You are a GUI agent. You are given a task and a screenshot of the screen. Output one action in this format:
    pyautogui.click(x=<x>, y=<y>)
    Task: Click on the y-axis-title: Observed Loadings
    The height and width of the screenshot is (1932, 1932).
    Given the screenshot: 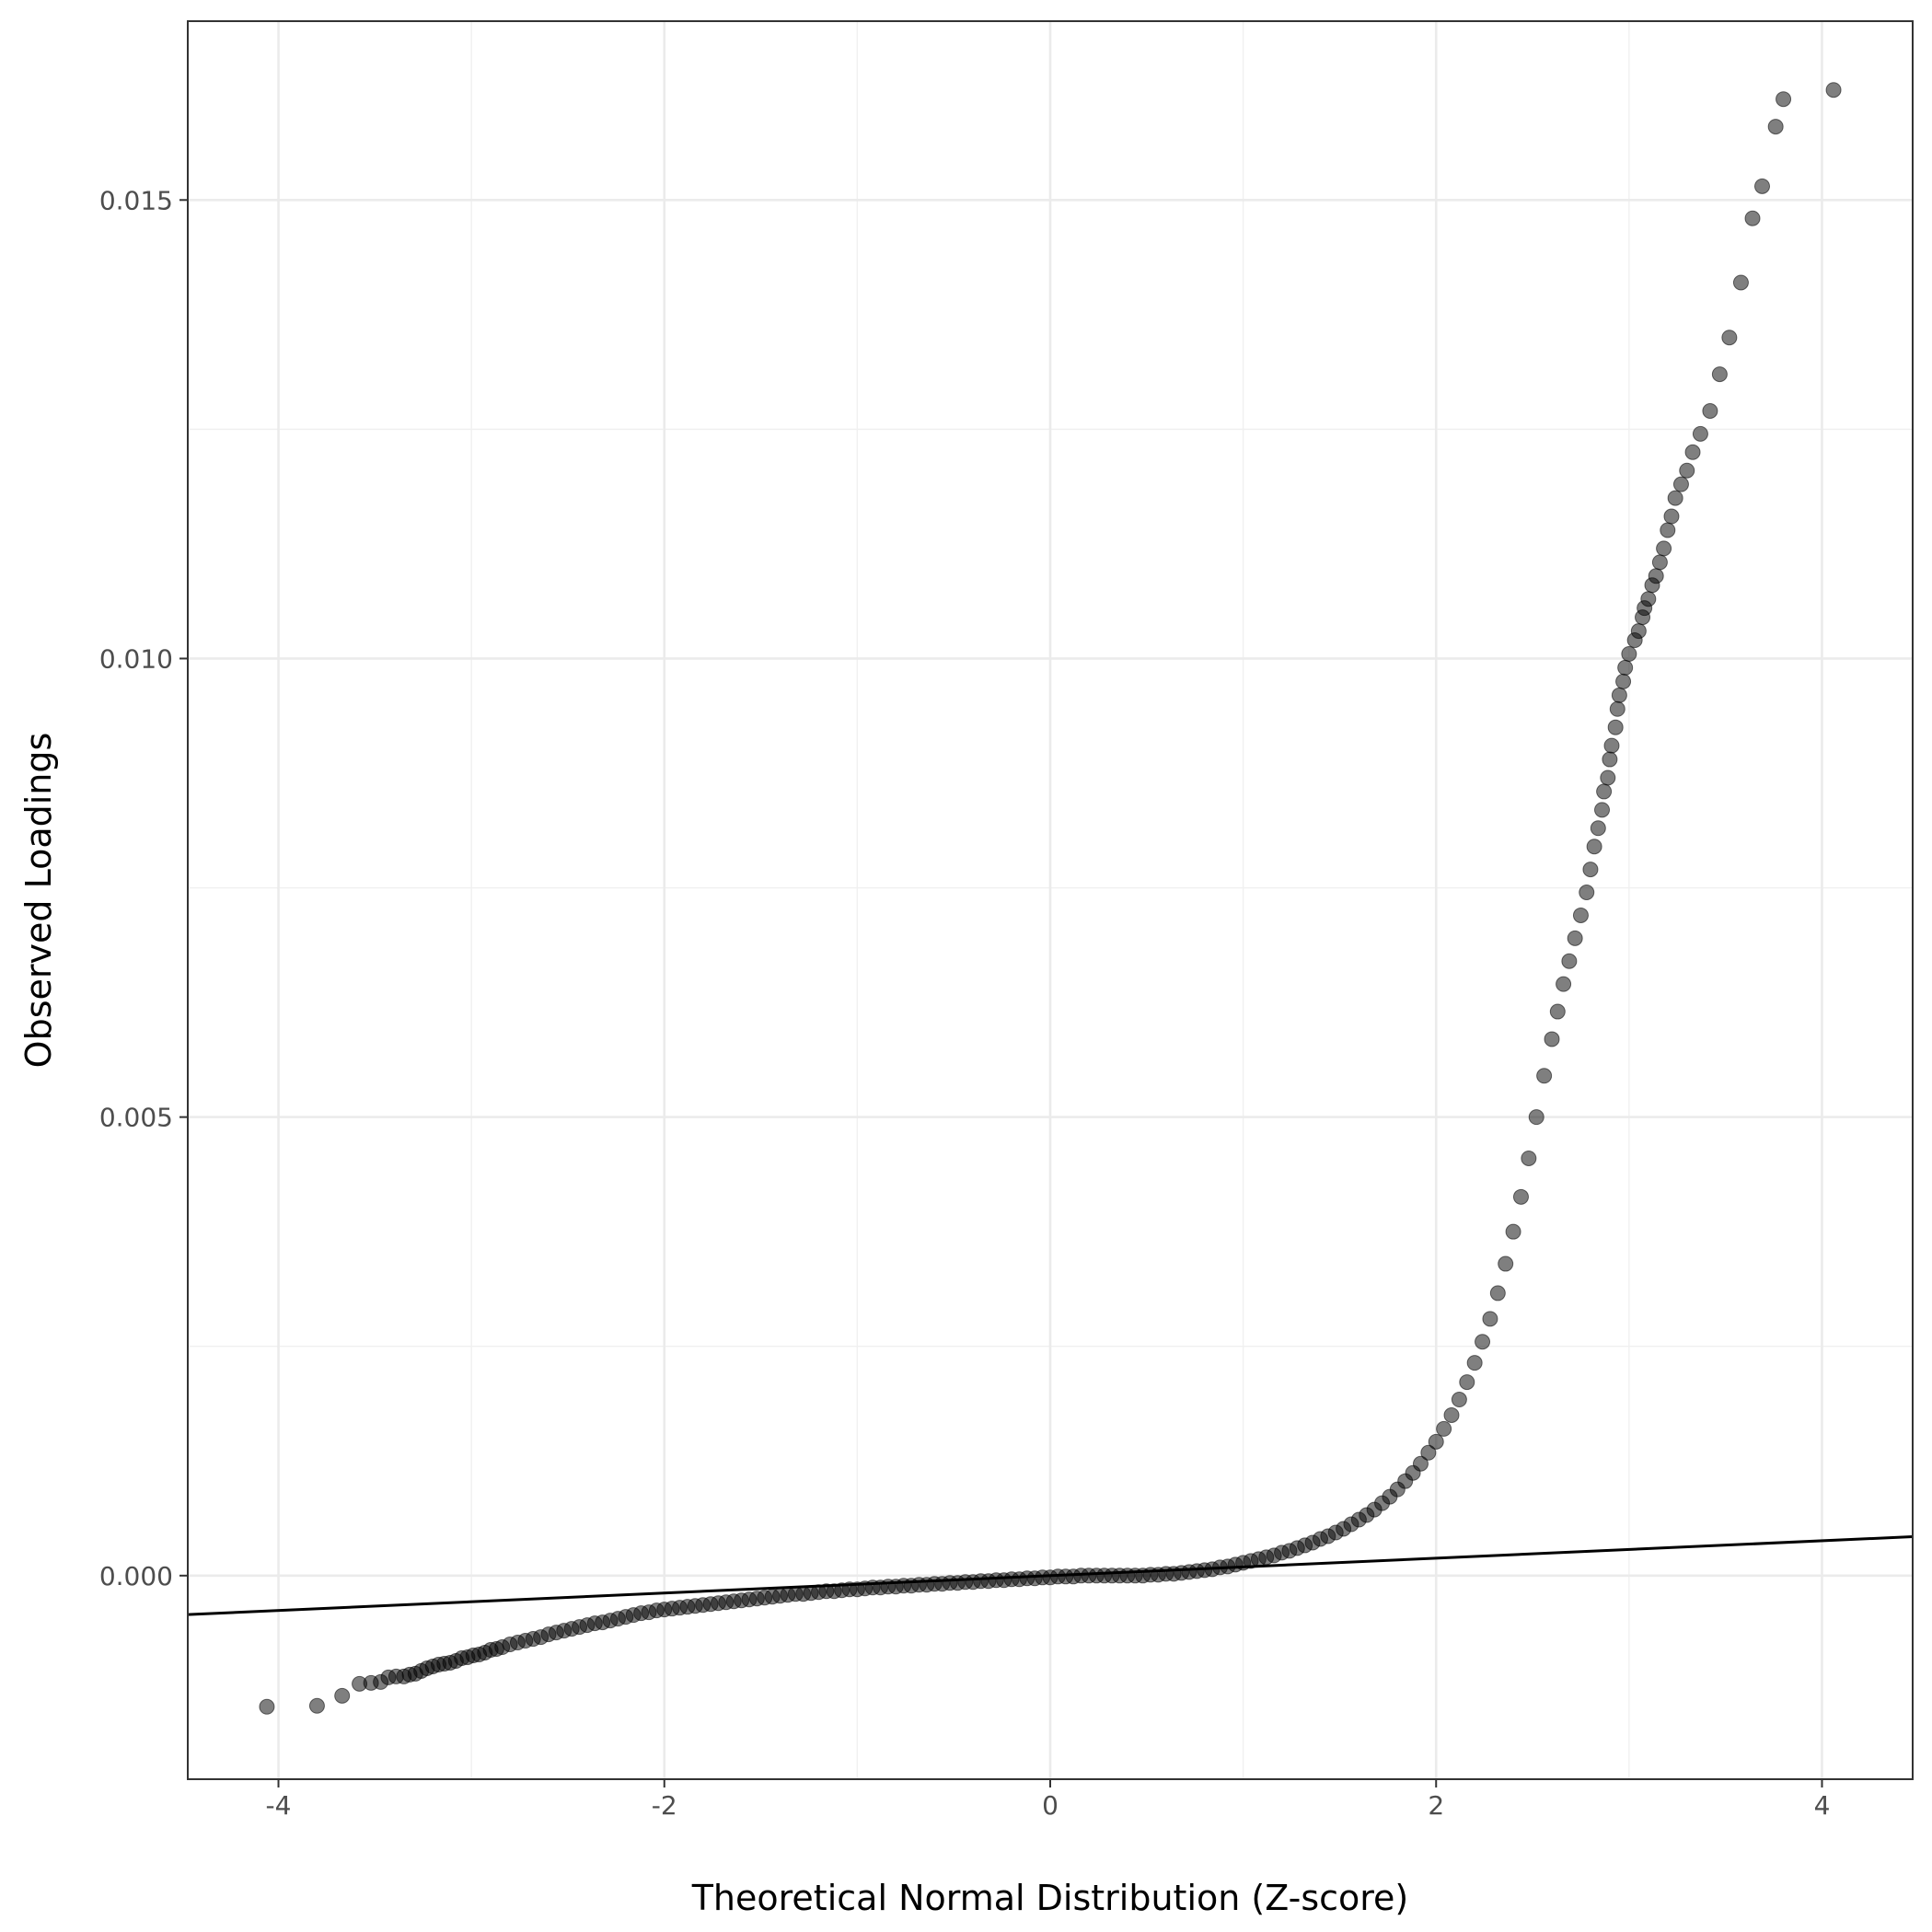 What is the action you would take?
    pyautogui.click(x=38, y=901)
    